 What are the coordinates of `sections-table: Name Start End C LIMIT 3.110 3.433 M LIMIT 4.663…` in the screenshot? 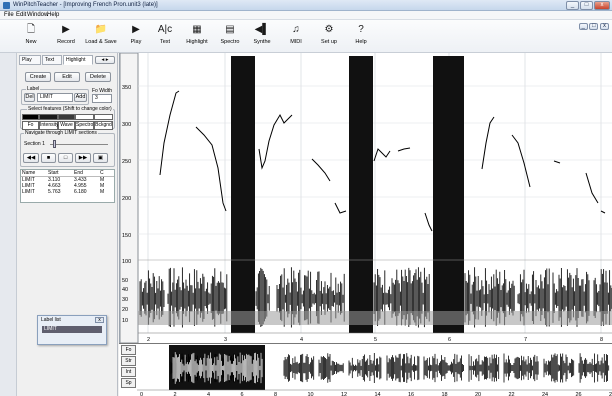 It's located at (67, 186).